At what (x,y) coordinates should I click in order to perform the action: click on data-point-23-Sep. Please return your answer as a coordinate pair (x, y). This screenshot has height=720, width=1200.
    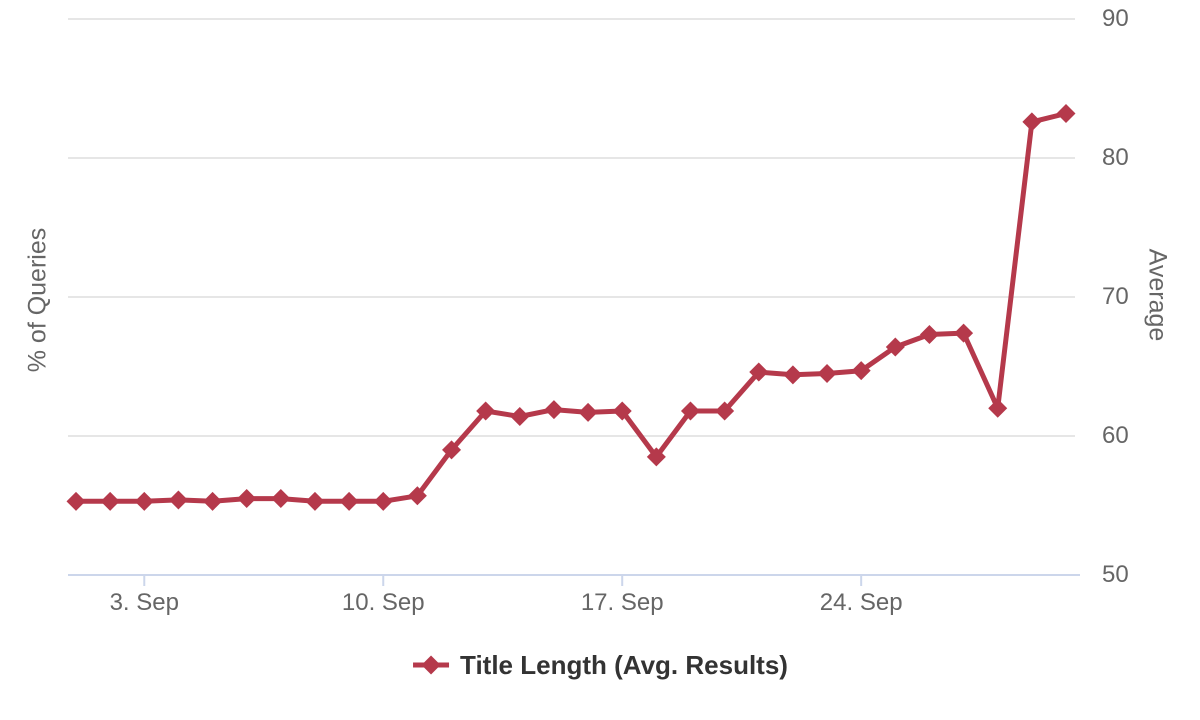
    Looking at the image, I should click on (827, 373).